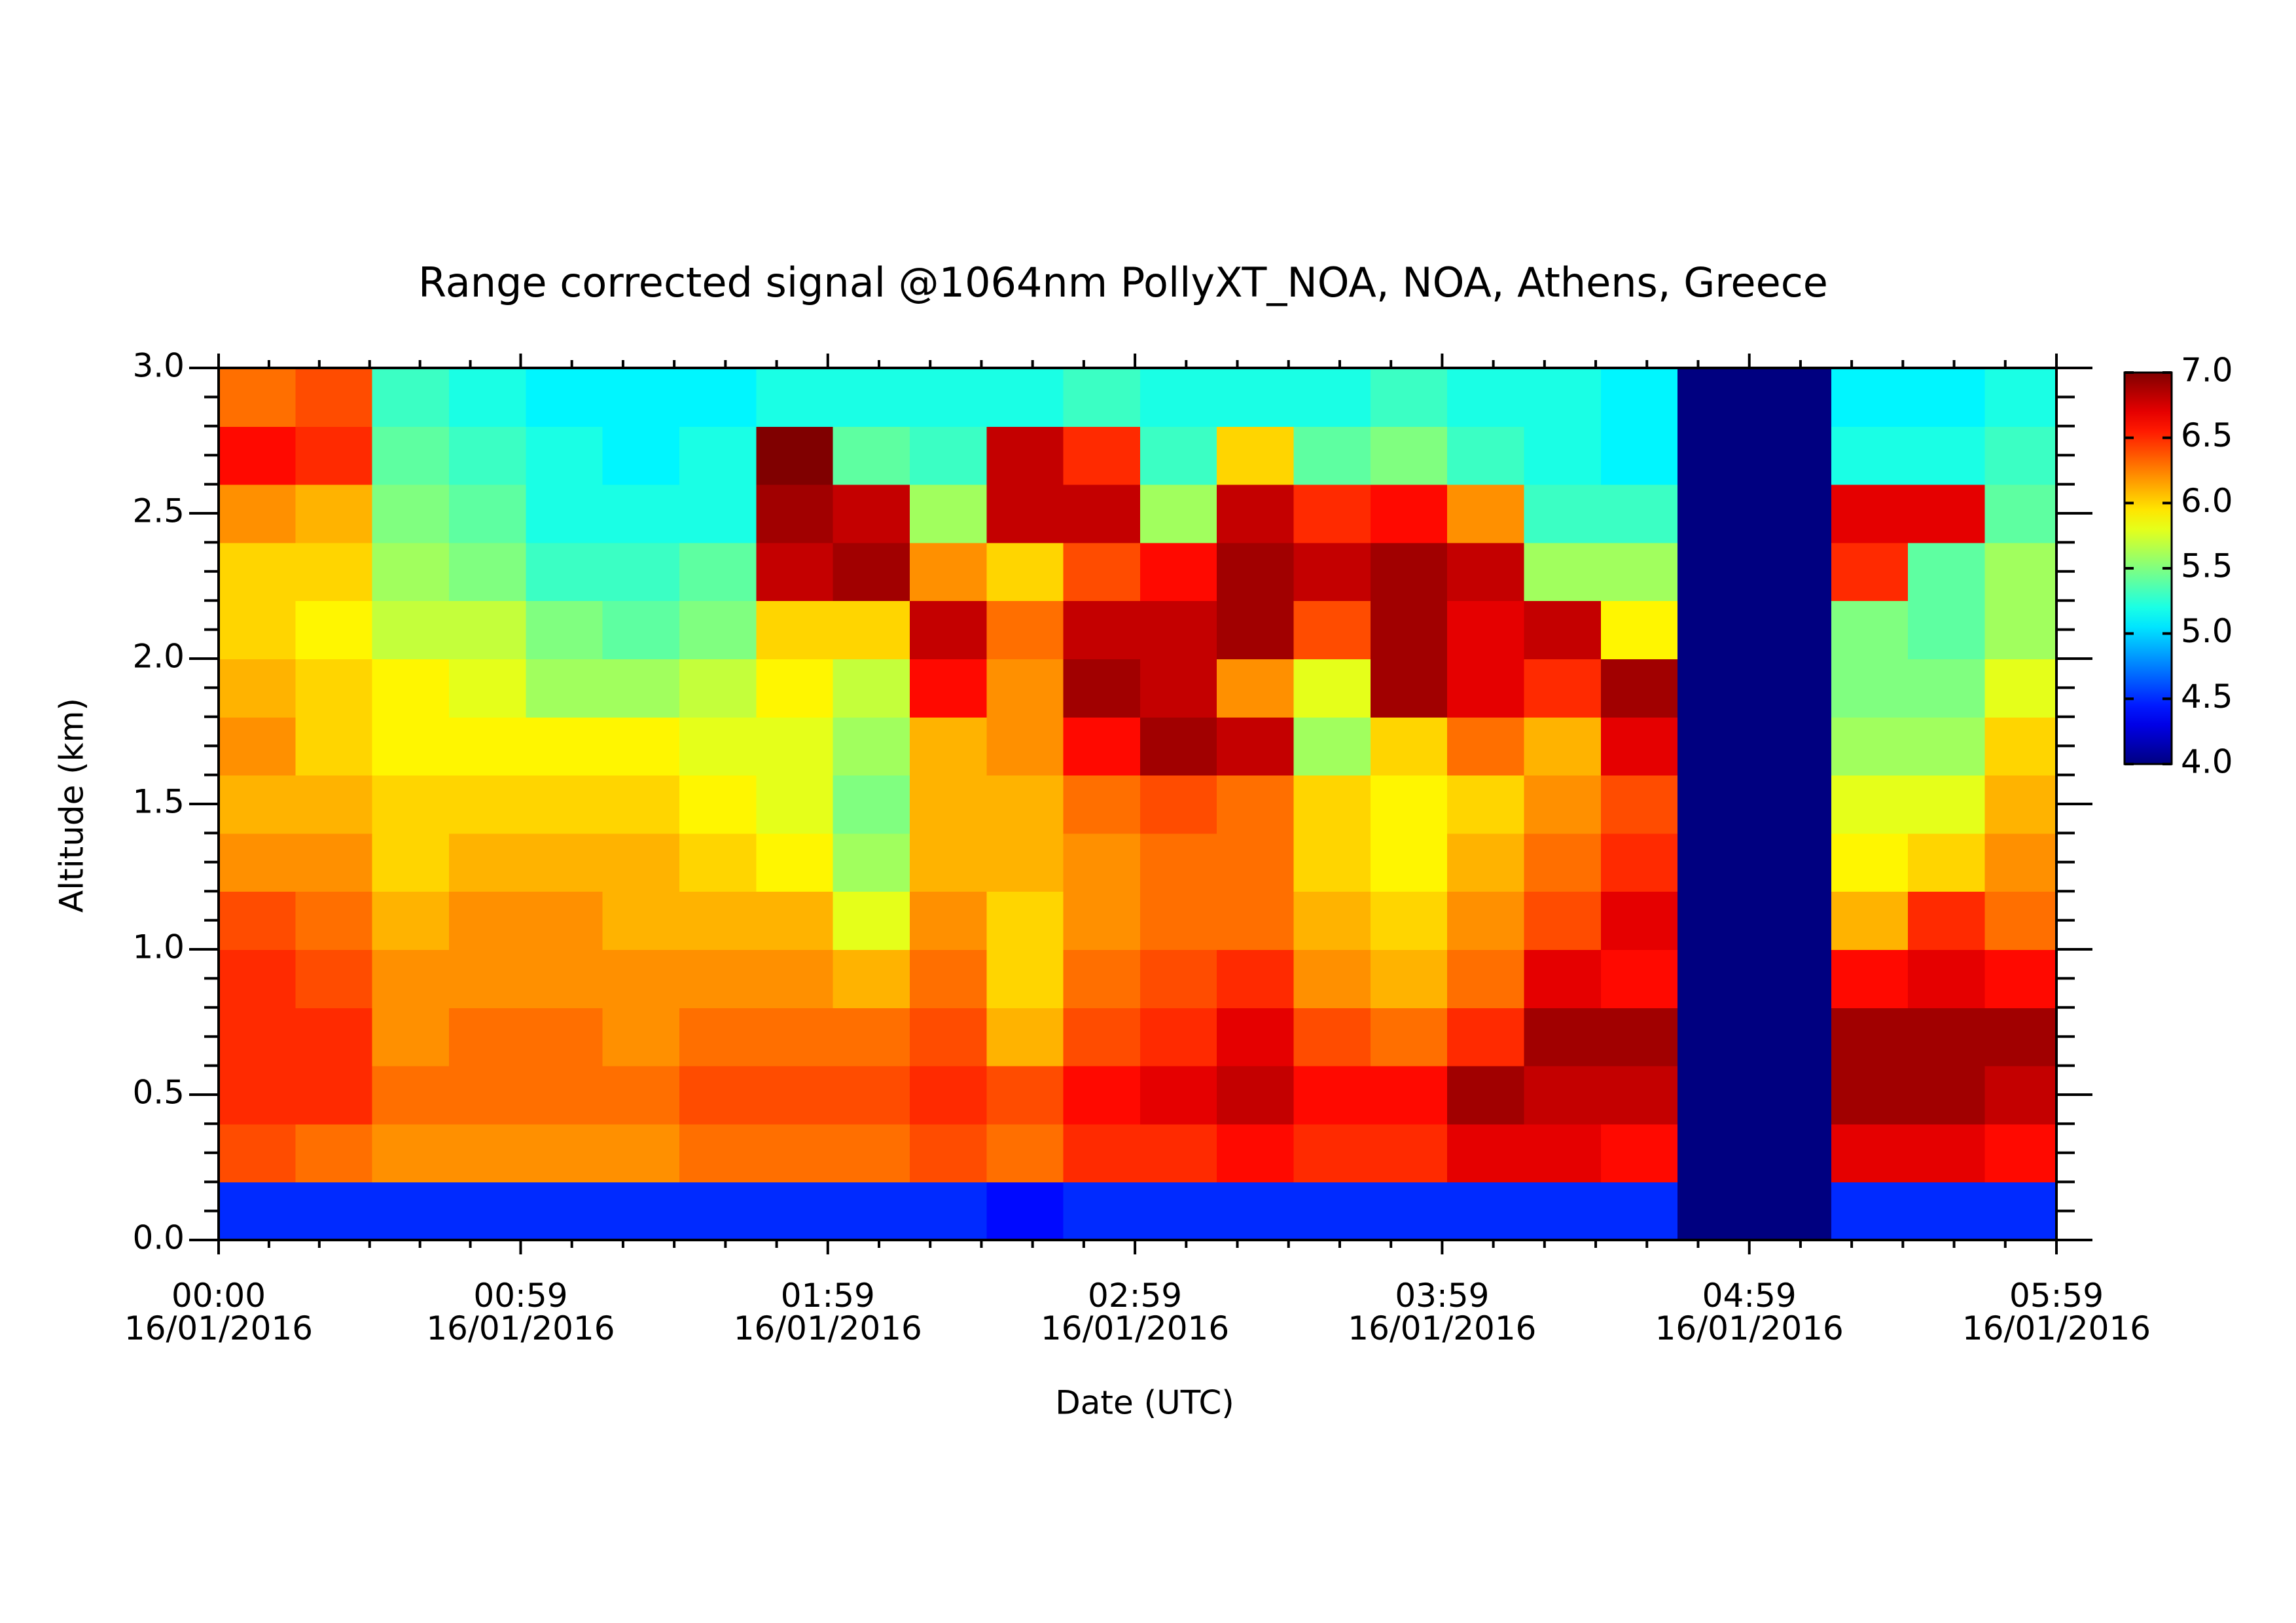 The image size is (2296, 1623). What do you see at coordinates (2207, 501) in the screenshot?
I see `colorbar-tick-label: 6.0` at bounding box center [2207, 501].